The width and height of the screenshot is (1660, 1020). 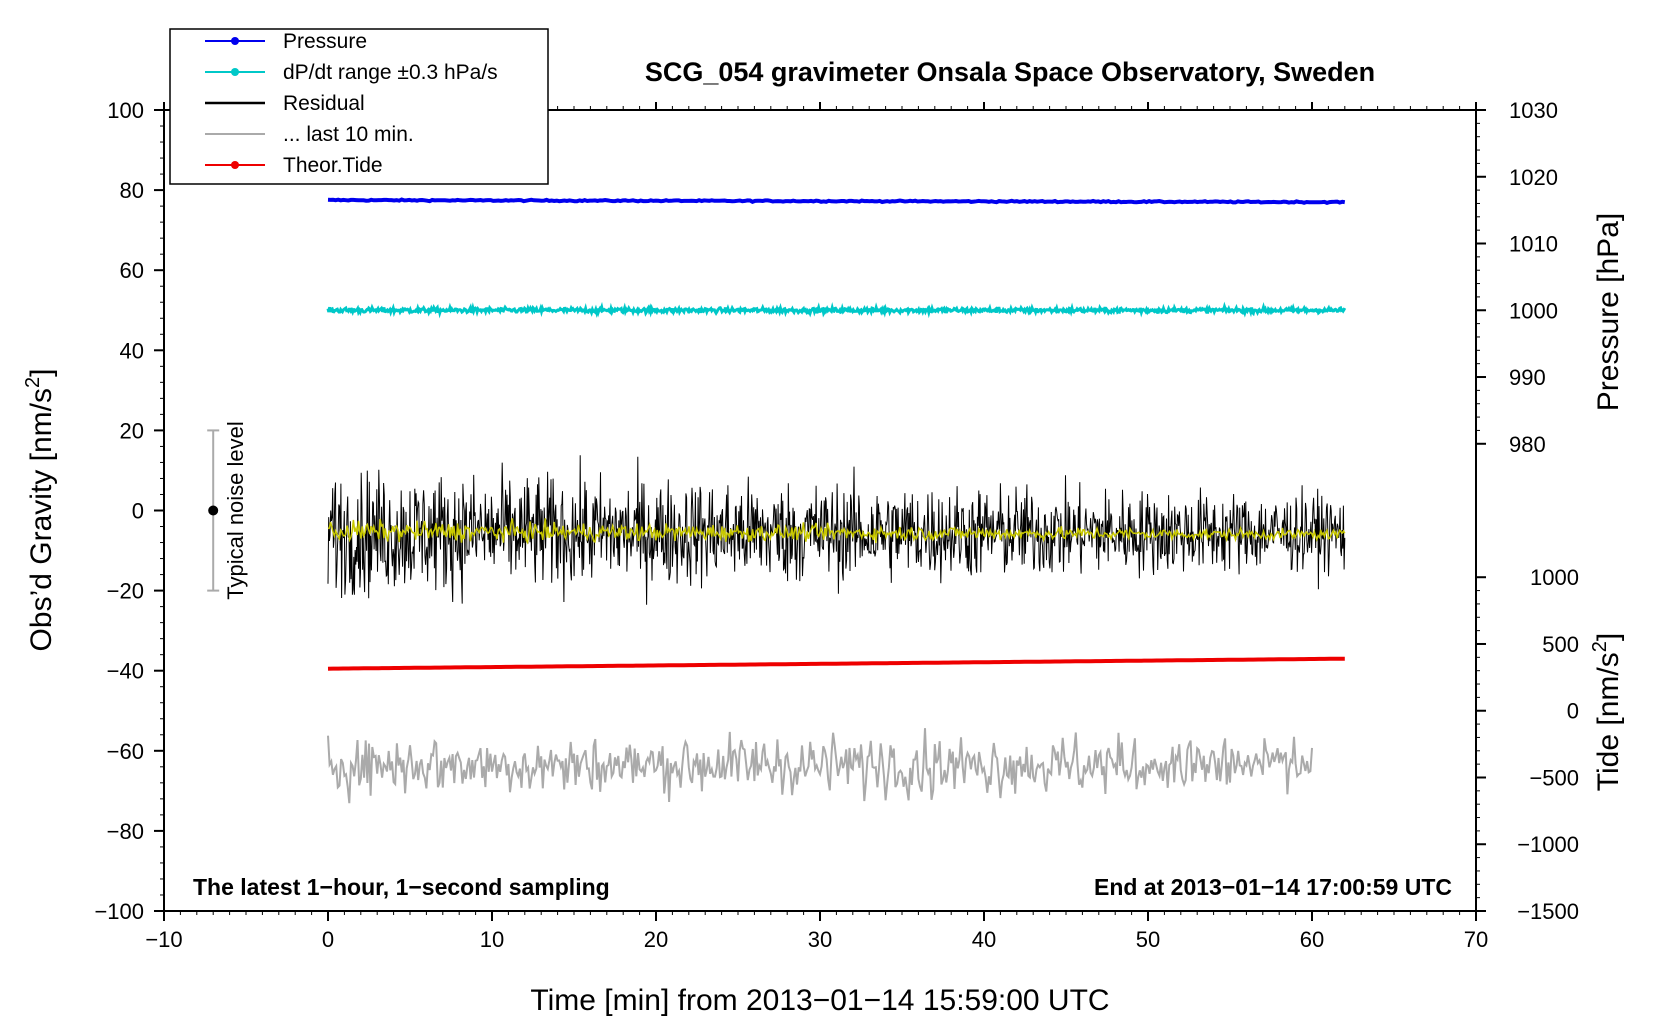 I want to click on pressure-tick-label: 980, so click(x=1527, y=444).